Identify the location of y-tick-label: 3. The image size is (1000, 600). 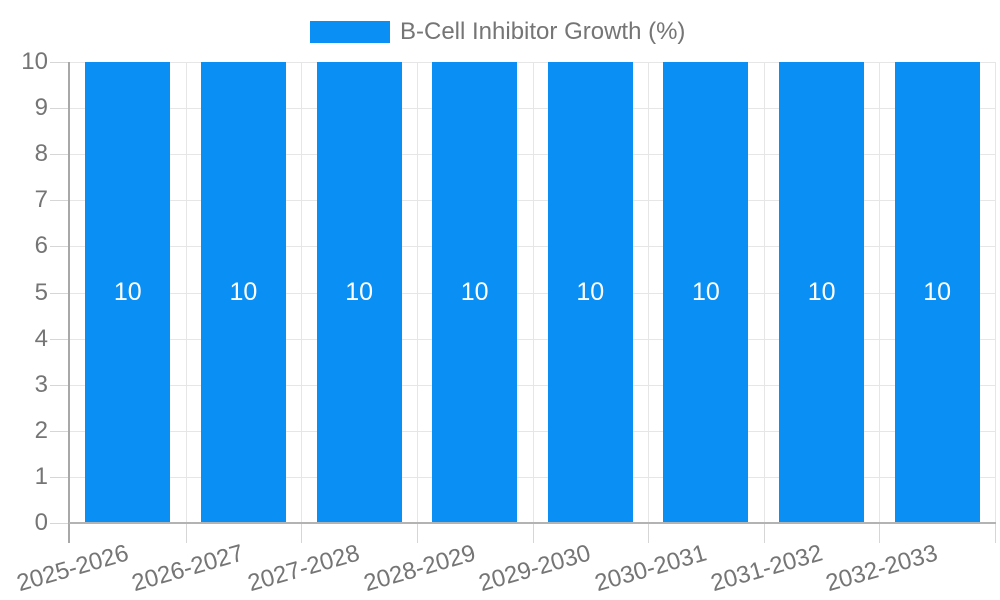
(41, 384).